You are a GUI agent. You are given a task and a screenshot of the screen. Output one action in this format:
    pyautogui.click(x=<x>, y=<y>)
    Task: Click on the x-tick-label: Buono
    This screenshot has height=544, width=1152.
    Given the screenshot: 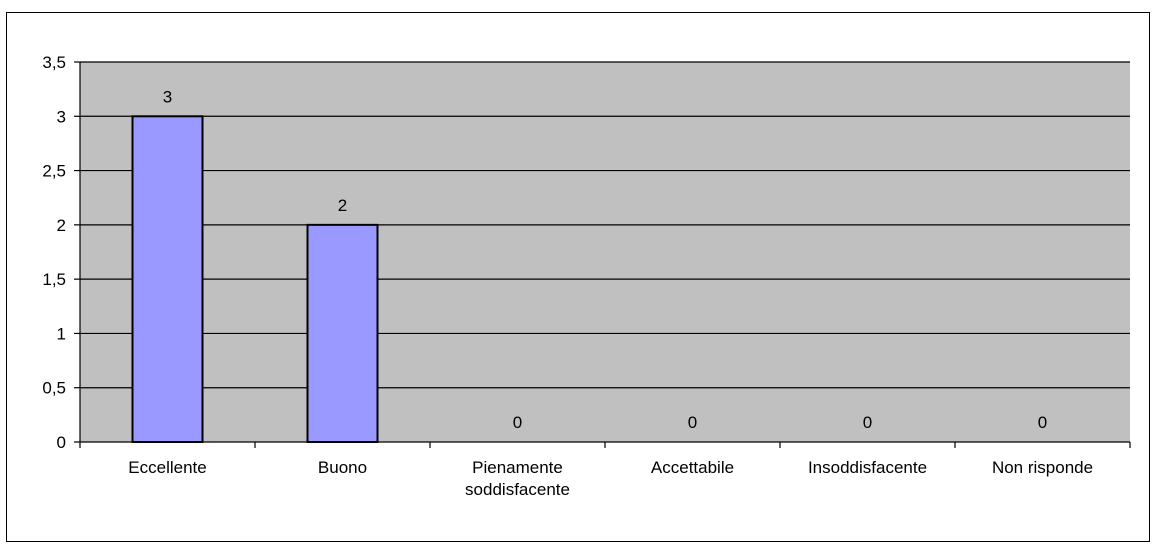 What is the action you would take?
    pyautogui.click(x=342, y=467)
    